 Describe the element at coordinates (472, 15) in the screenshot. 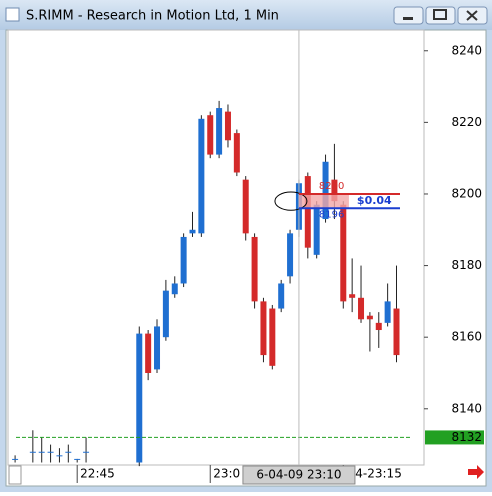

I see `close-button` at that location.